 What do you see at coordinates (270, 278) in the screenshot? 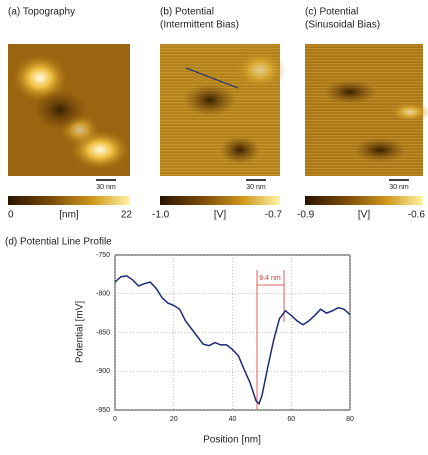
I see `annotation-label: 9.4 nm` at bounding box center [270, 278].